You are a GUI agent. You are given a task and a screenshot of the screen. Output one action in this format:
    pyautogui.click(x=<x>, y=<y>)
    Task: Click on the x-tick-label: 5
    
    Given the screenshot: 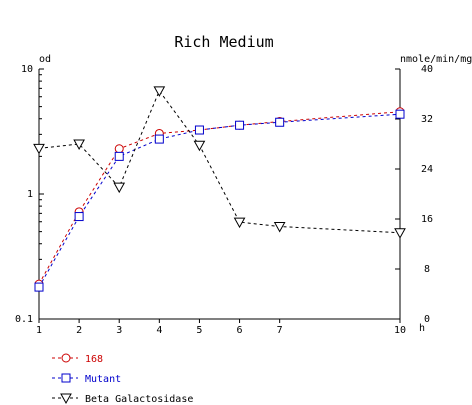 What is the action you would take?
    pyautogui.click(x=199, y=330)
    